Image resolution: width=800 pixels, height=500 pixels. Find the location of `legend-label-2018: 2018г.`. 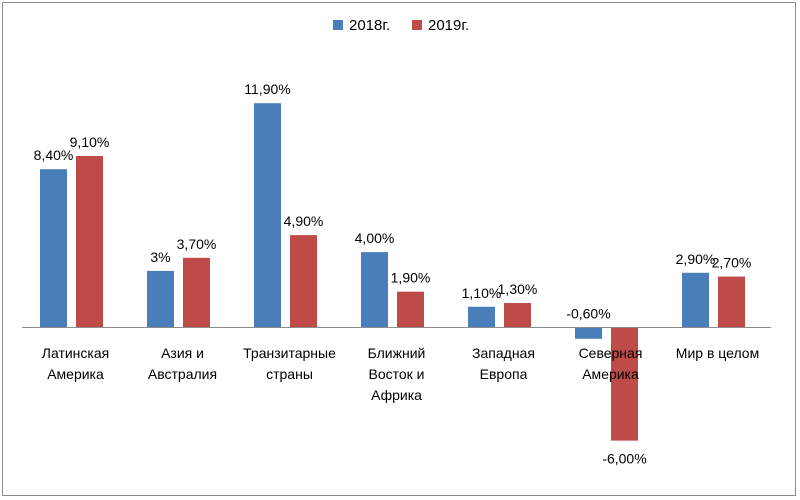

legend-label-2018: 2018г. is located at coordinates (369, 25).